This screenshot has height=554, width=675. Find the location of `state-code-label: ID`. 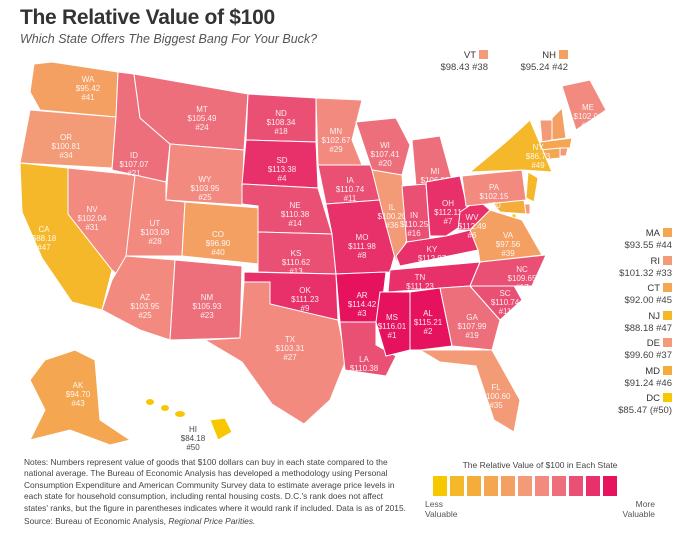

state-code-label: ID is located at coordinates (134, 155).